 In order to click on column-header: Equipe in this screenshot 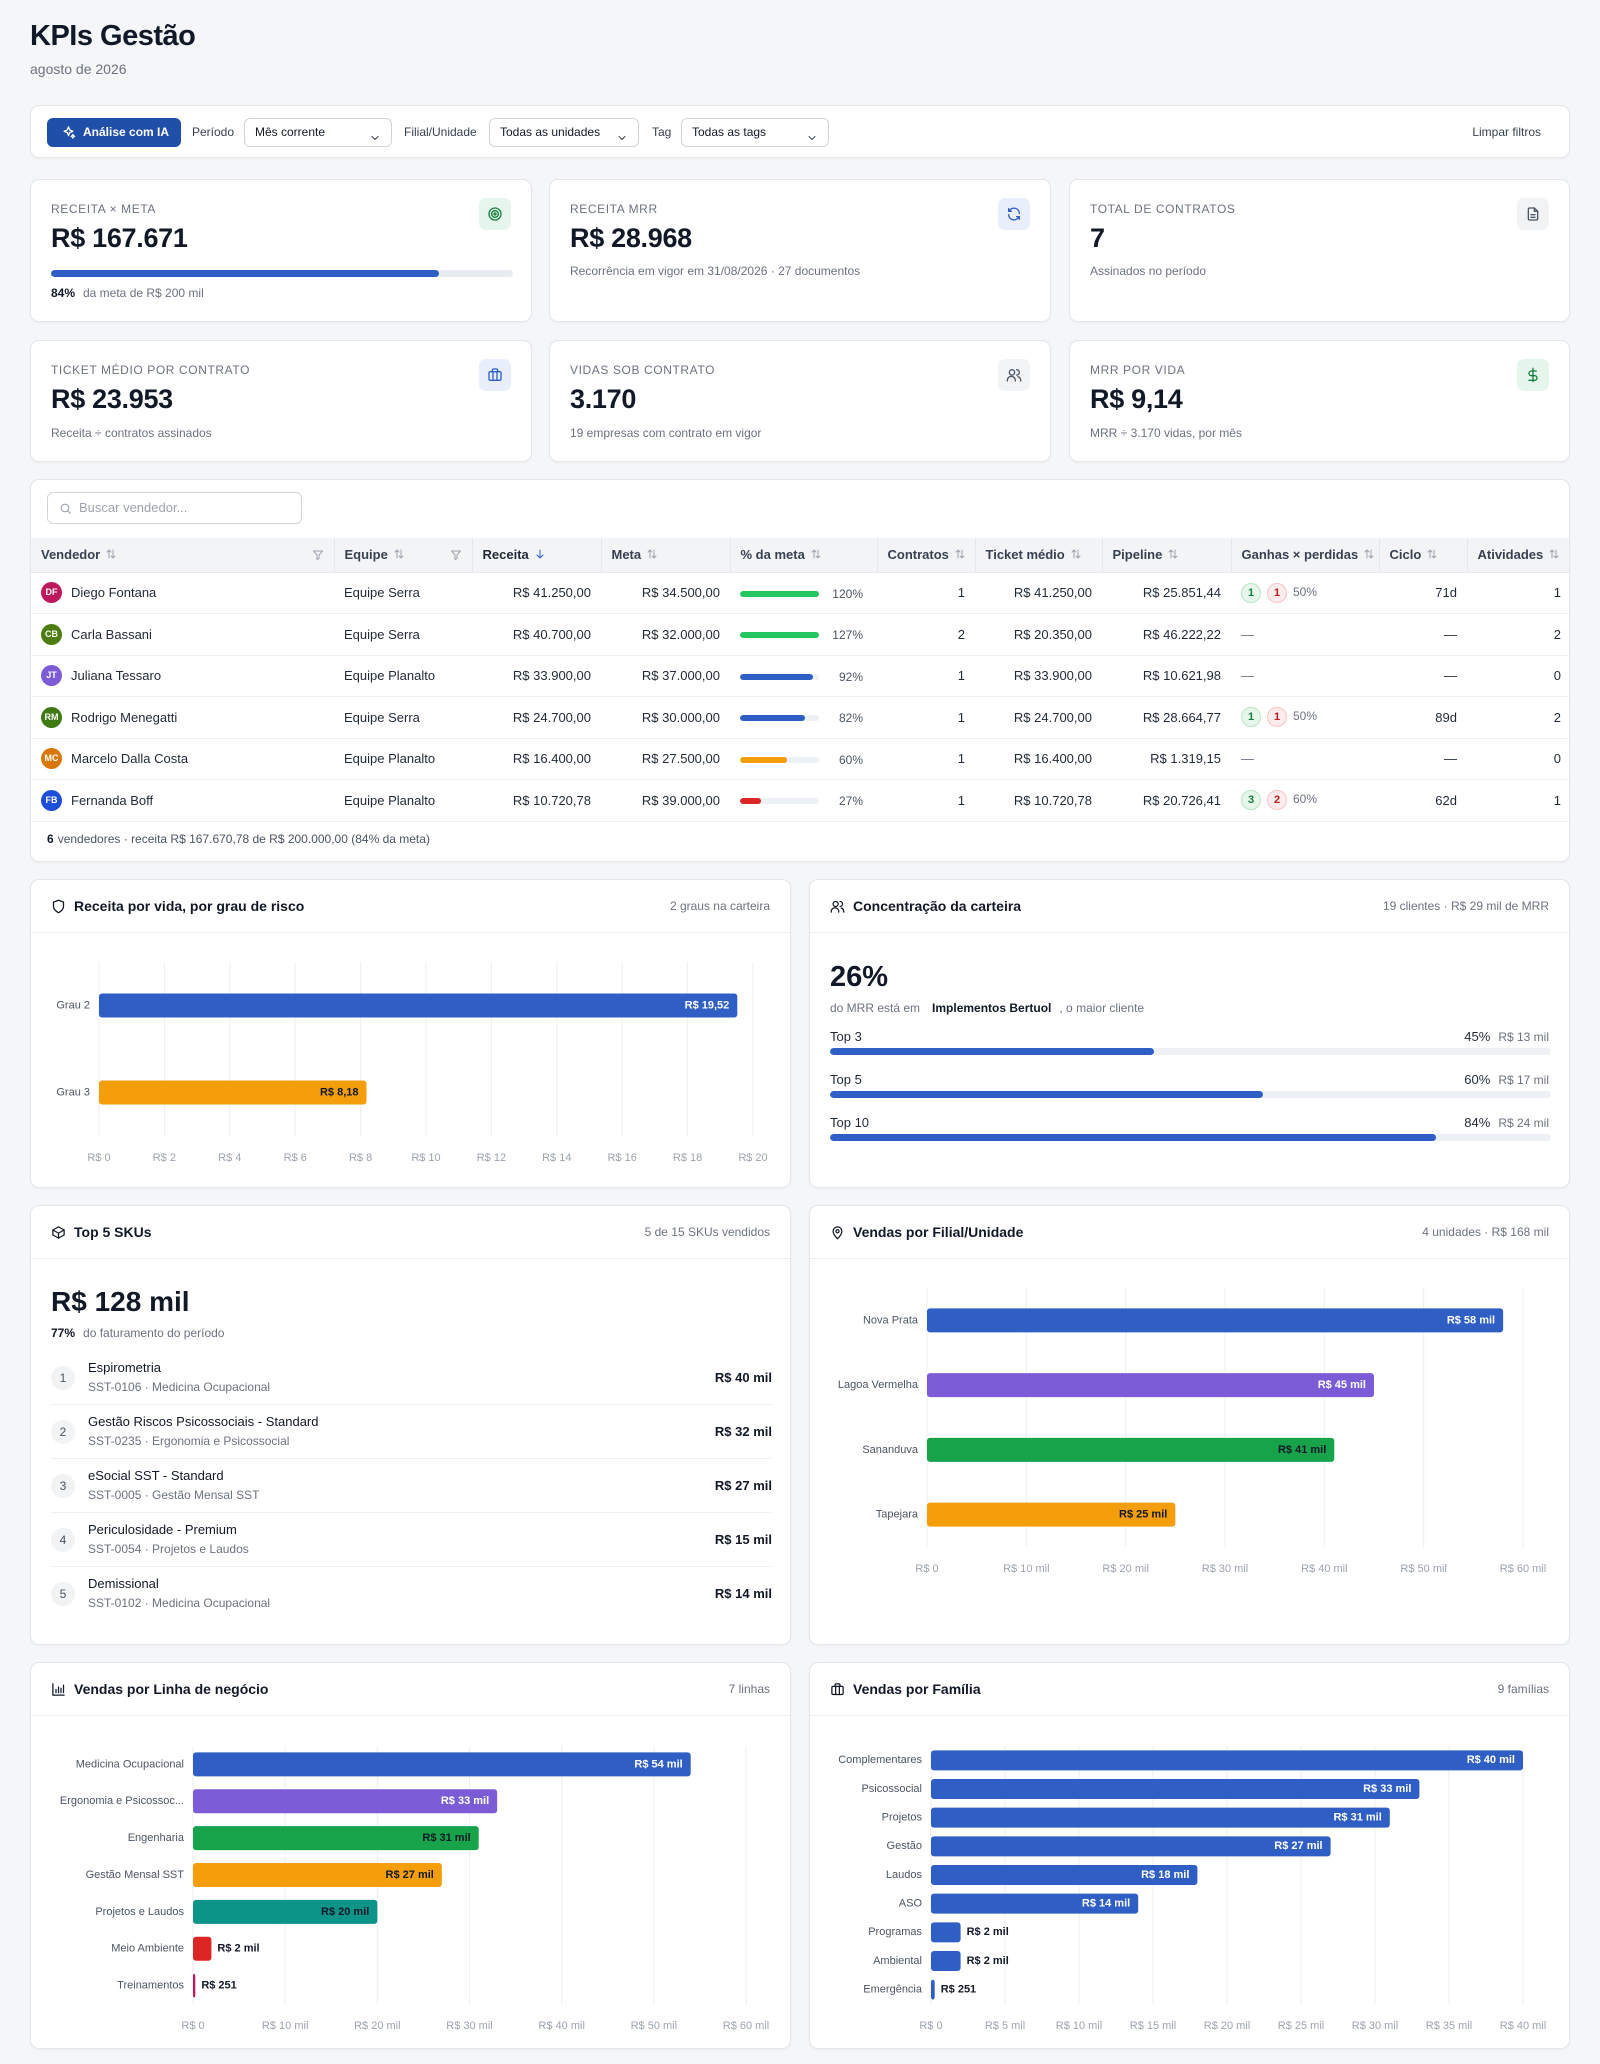, I will do `click(403, 555)`.